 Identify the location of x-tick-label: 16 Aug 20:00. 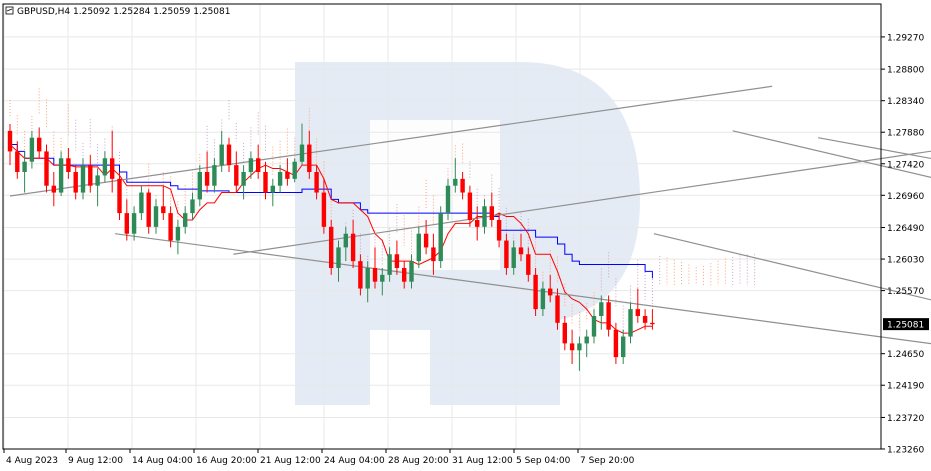
(226, 461).